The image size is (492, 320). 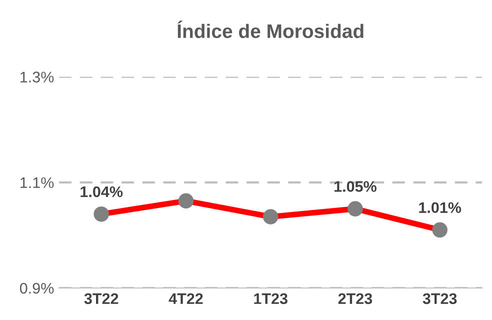 What do you see at coordinates (37, 288) in the screenshot?
I see `y-tick-label: 0.9%` at bounding box center [37, 288].